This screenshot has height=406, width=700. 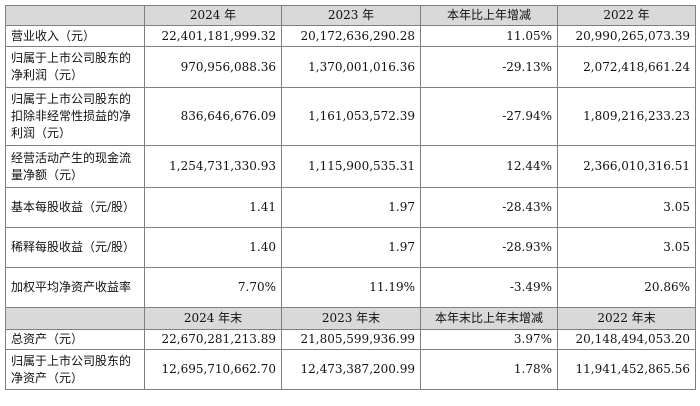 I want to click on value-change: -28.93%, so click(x=489, y=247).